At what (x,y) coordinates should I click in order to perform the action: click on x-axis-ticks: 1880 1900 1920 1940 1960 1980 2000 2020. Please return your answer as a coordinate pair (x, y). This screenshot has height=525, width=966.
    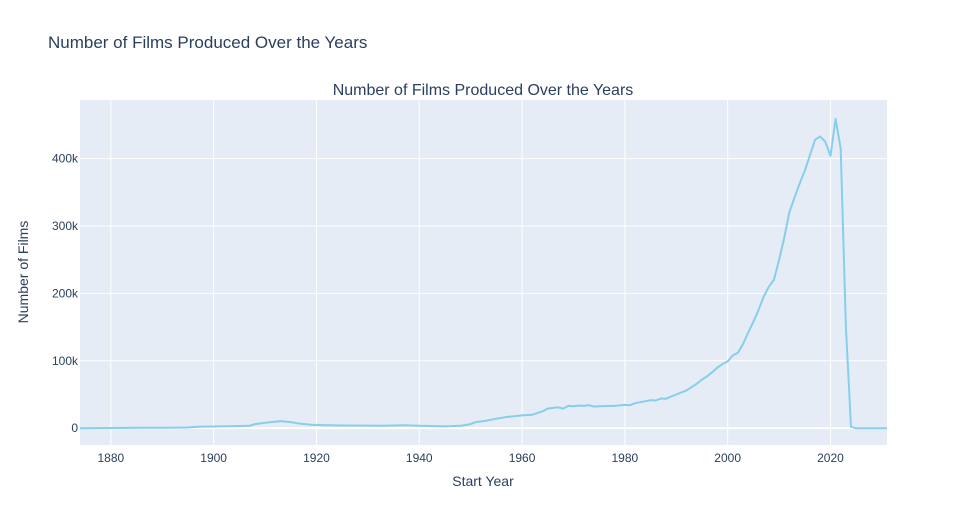
    Looking at the image, I should click on (470, 458).